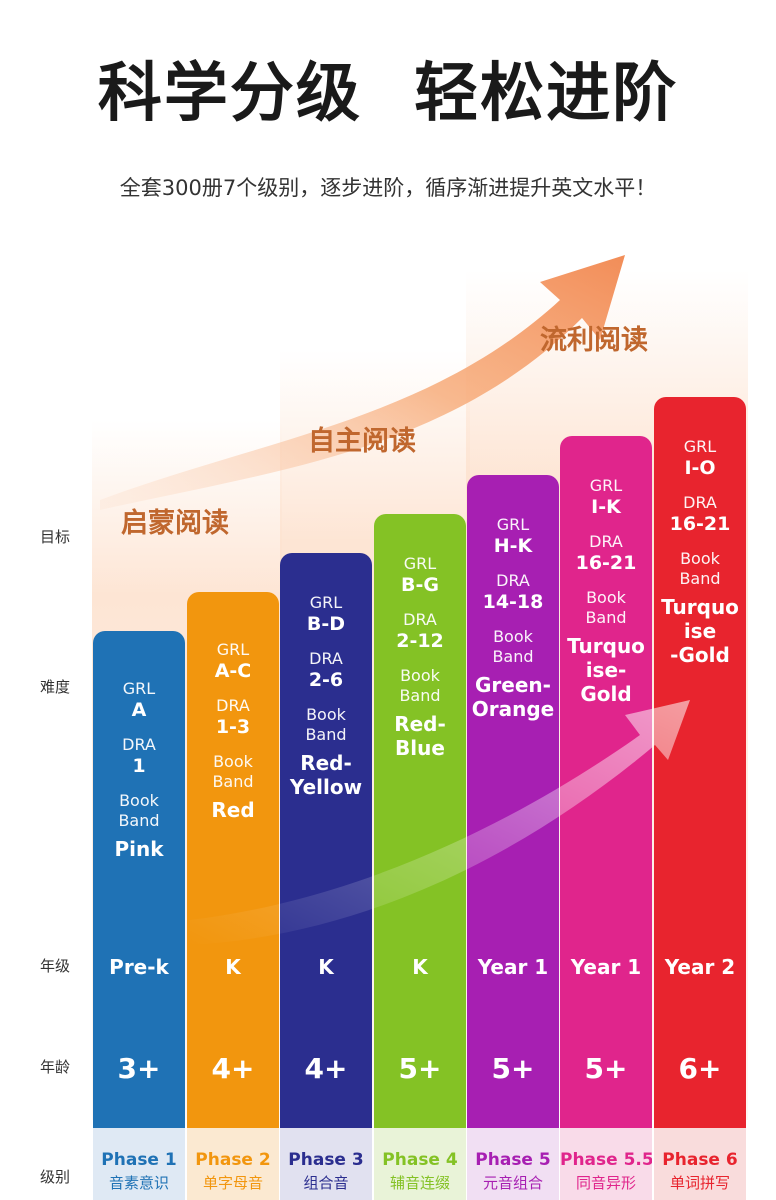 Image resolution: width=776 pixels, height=1200 pixels. What do you see at coordinates (139, 766) in the screenshot?
I see `dra-value: 1` at bounding box center [139, 766].